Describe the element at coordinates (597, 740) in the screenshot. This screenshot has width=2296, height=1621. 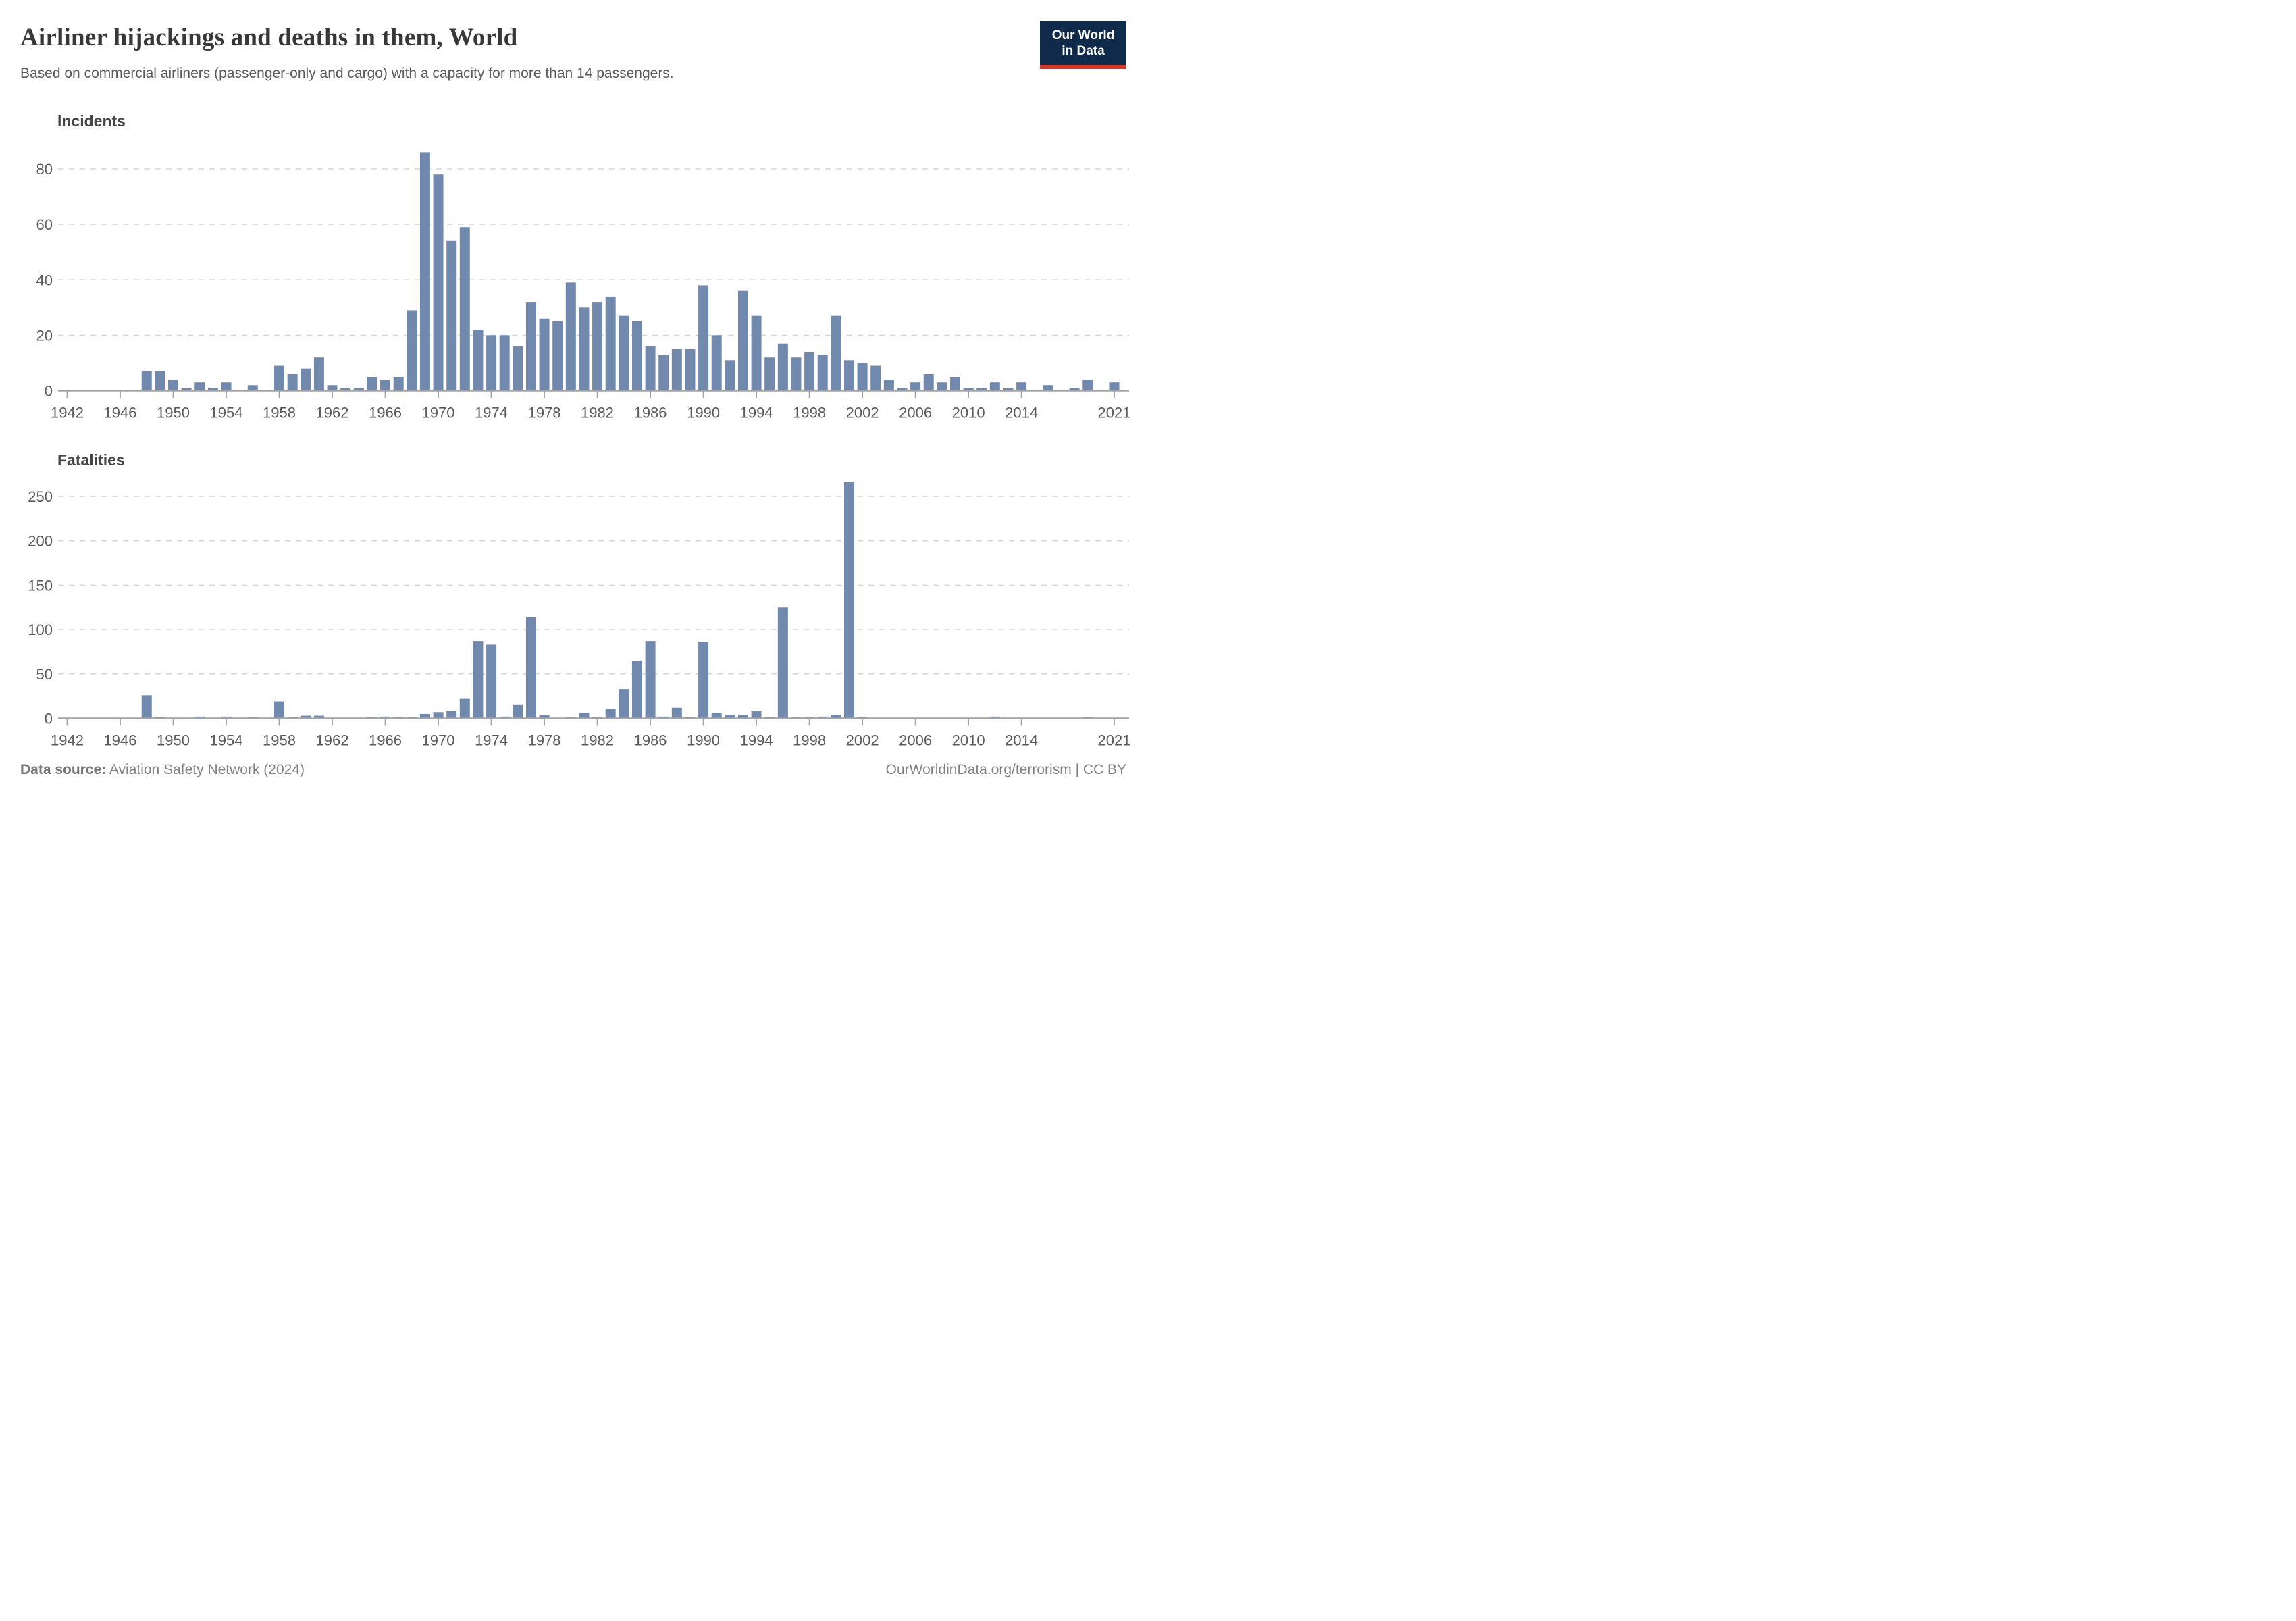
I see `x-tick-label-1982: 1982` at that location.